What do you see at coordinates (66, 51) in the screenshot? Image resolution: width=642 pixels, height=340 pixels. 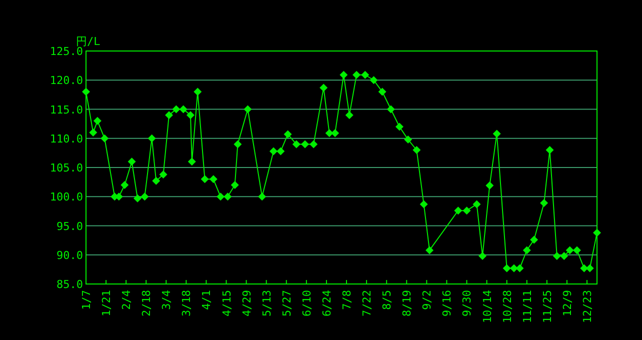 I see `y-tick-label: 125.0` at bounding box center [66, 51].